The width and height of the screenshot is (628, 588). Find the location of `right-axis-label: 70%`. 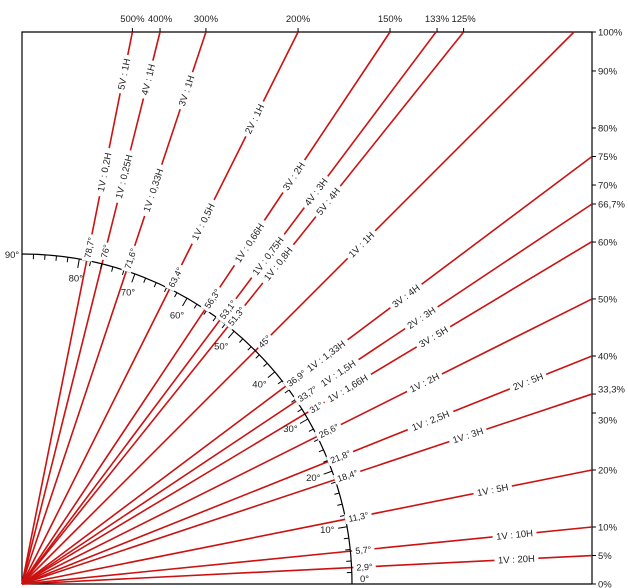

right-axis-label: 70% is located at coordinates (608, 186).